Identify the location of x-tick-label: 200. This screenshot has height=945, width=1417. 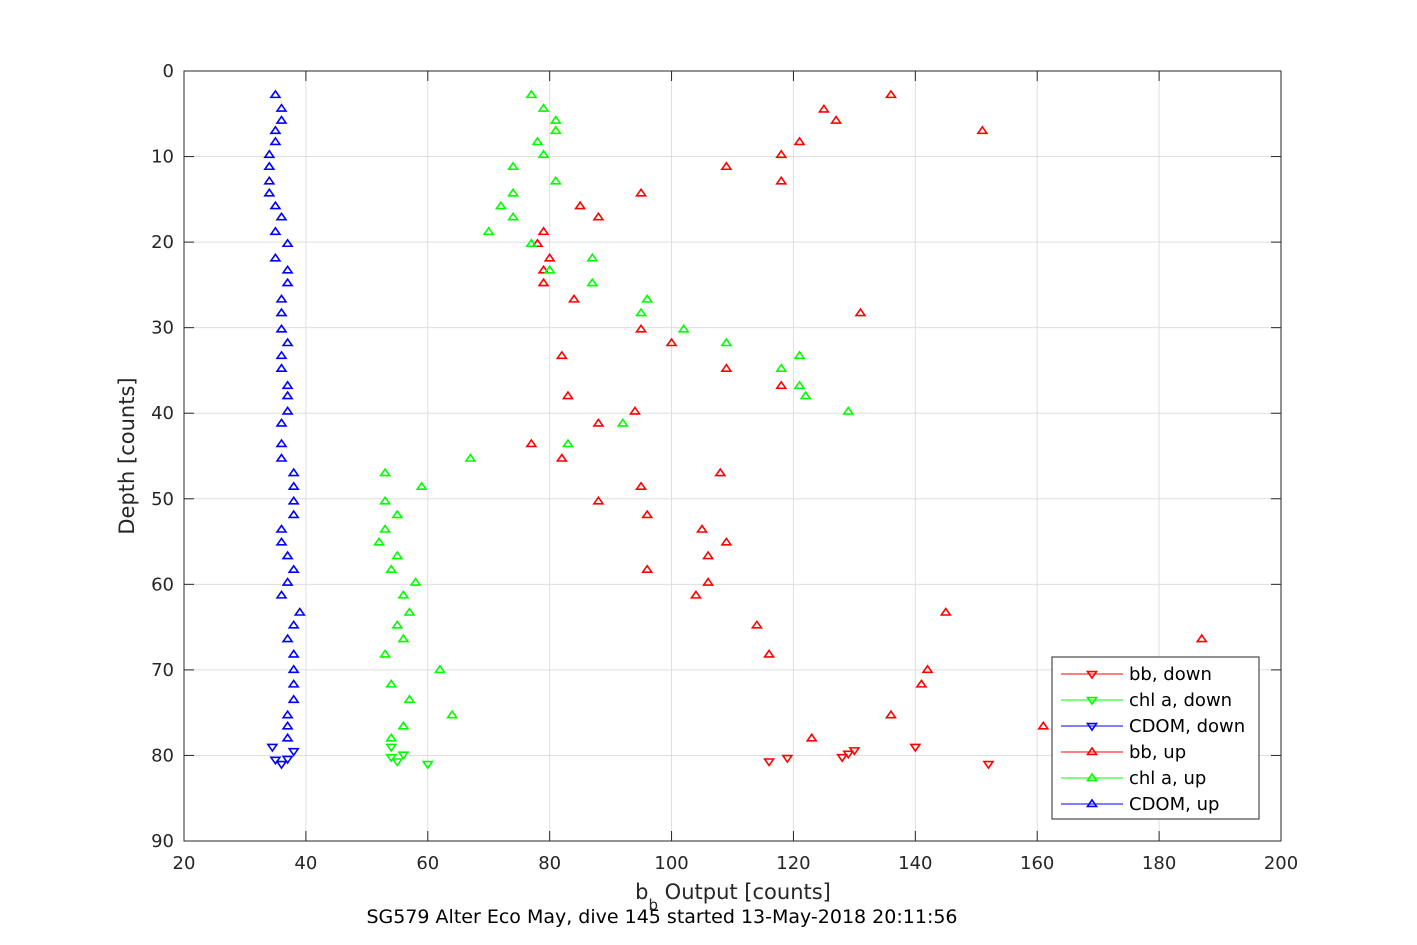
(1281, 863).